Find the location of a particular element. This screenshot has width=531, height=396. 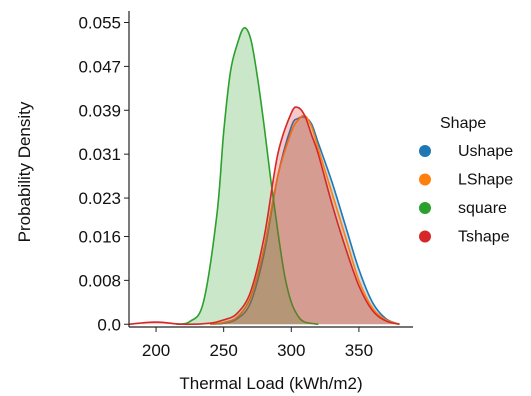

y-tick-label: 0.008 is located at coordinates (99, 280).